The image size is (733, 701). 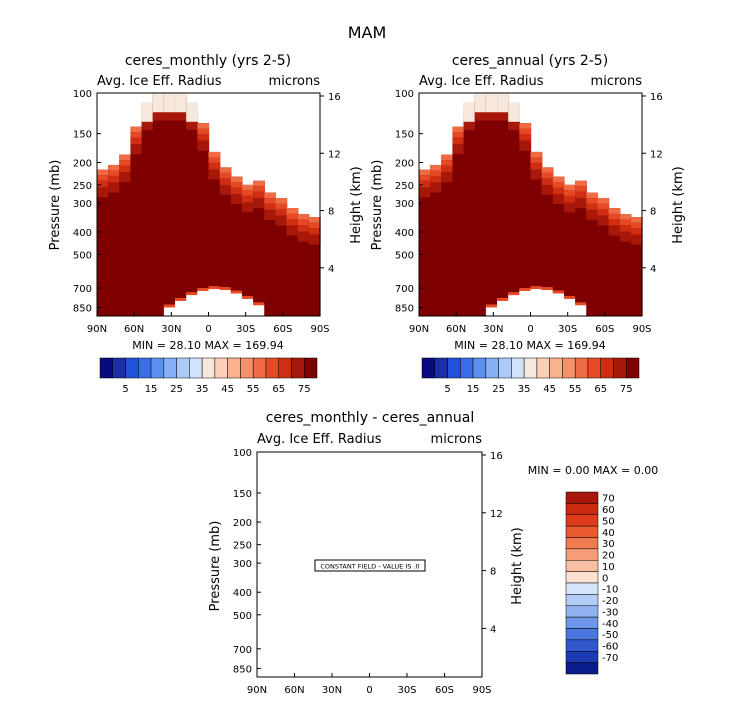 I want to click on colorbar-label: -60, so click(x=610, y=647).